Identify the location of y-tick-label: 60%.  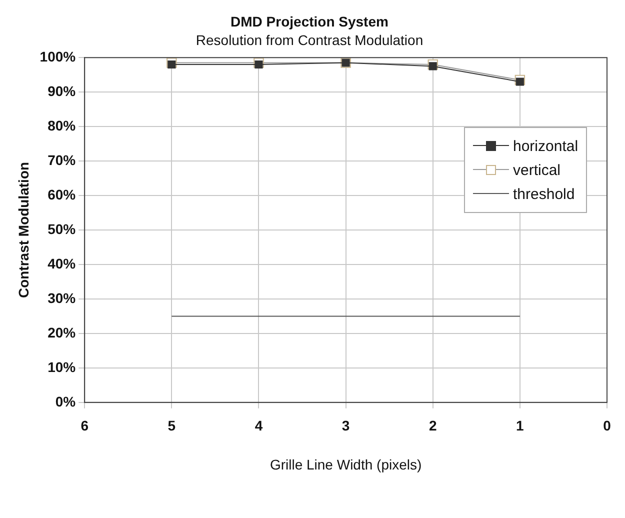
(62, 194).